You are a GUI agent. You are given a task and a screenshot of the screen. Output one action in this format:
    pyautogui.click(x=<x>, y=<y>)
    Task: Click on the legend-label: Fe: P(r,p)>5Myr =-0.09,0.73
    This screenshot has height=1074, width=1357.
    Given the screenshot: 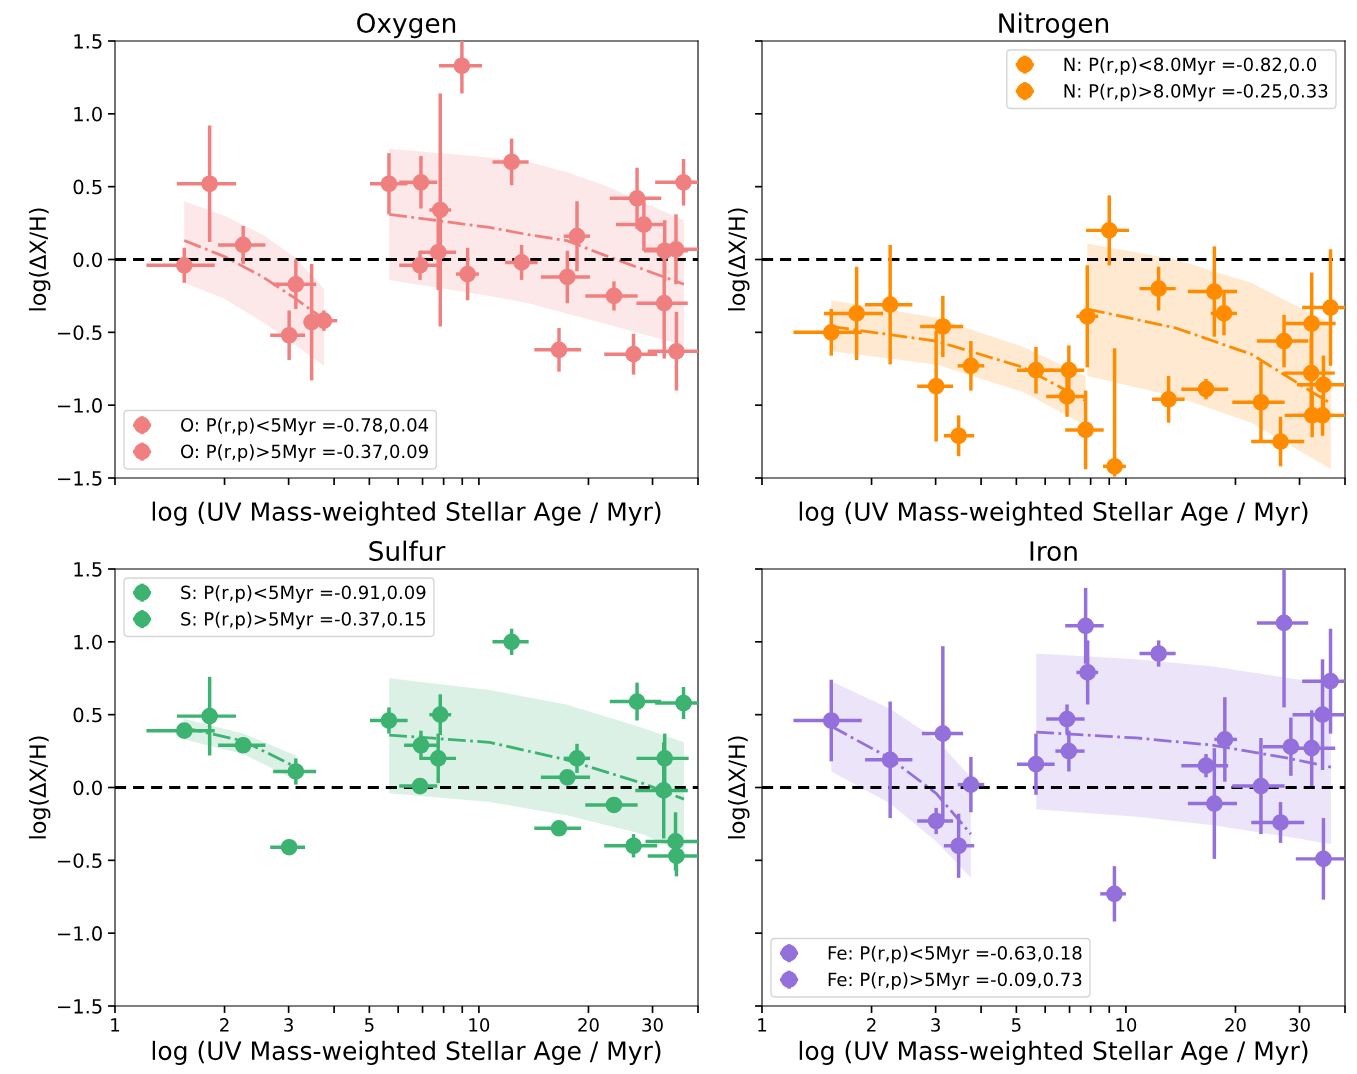 What is the action you would take?
    pyautogui.click(x=955, y=981)
    